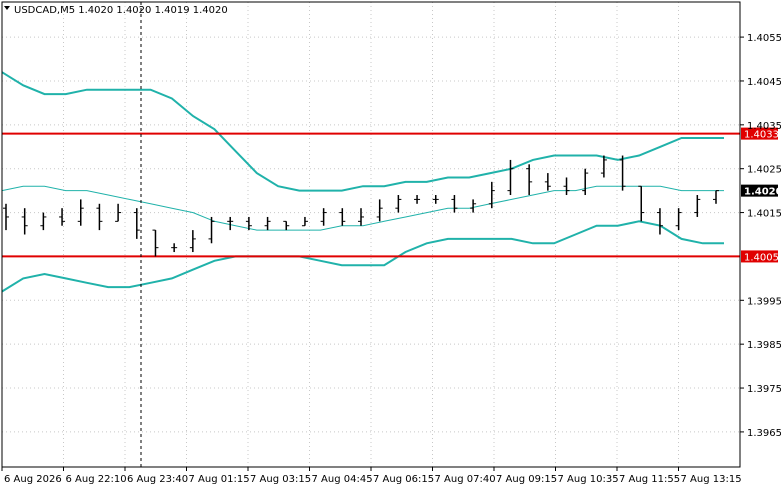  I want to click on dropdown-arrow-icon, so click(7, 8).